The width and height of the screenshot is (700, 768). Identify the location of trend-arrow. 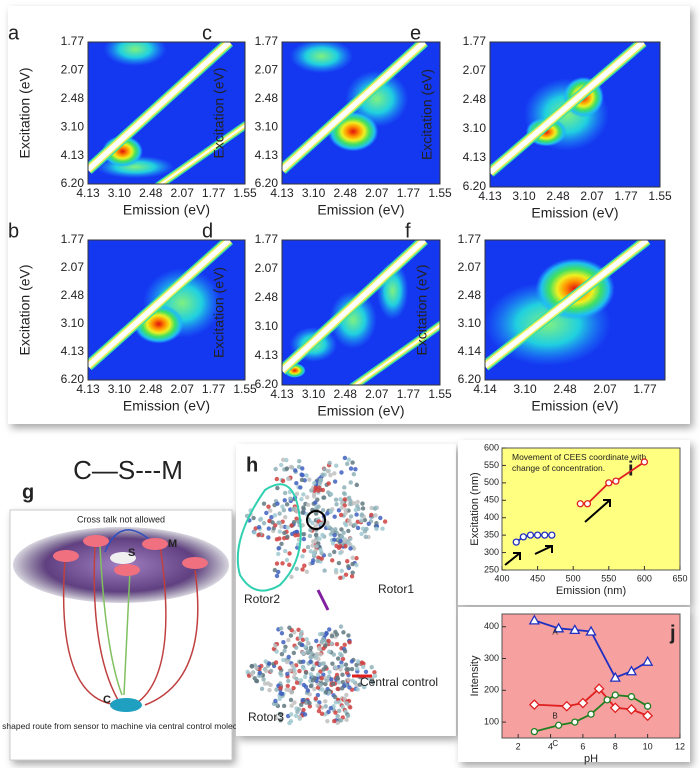
(512, 559).